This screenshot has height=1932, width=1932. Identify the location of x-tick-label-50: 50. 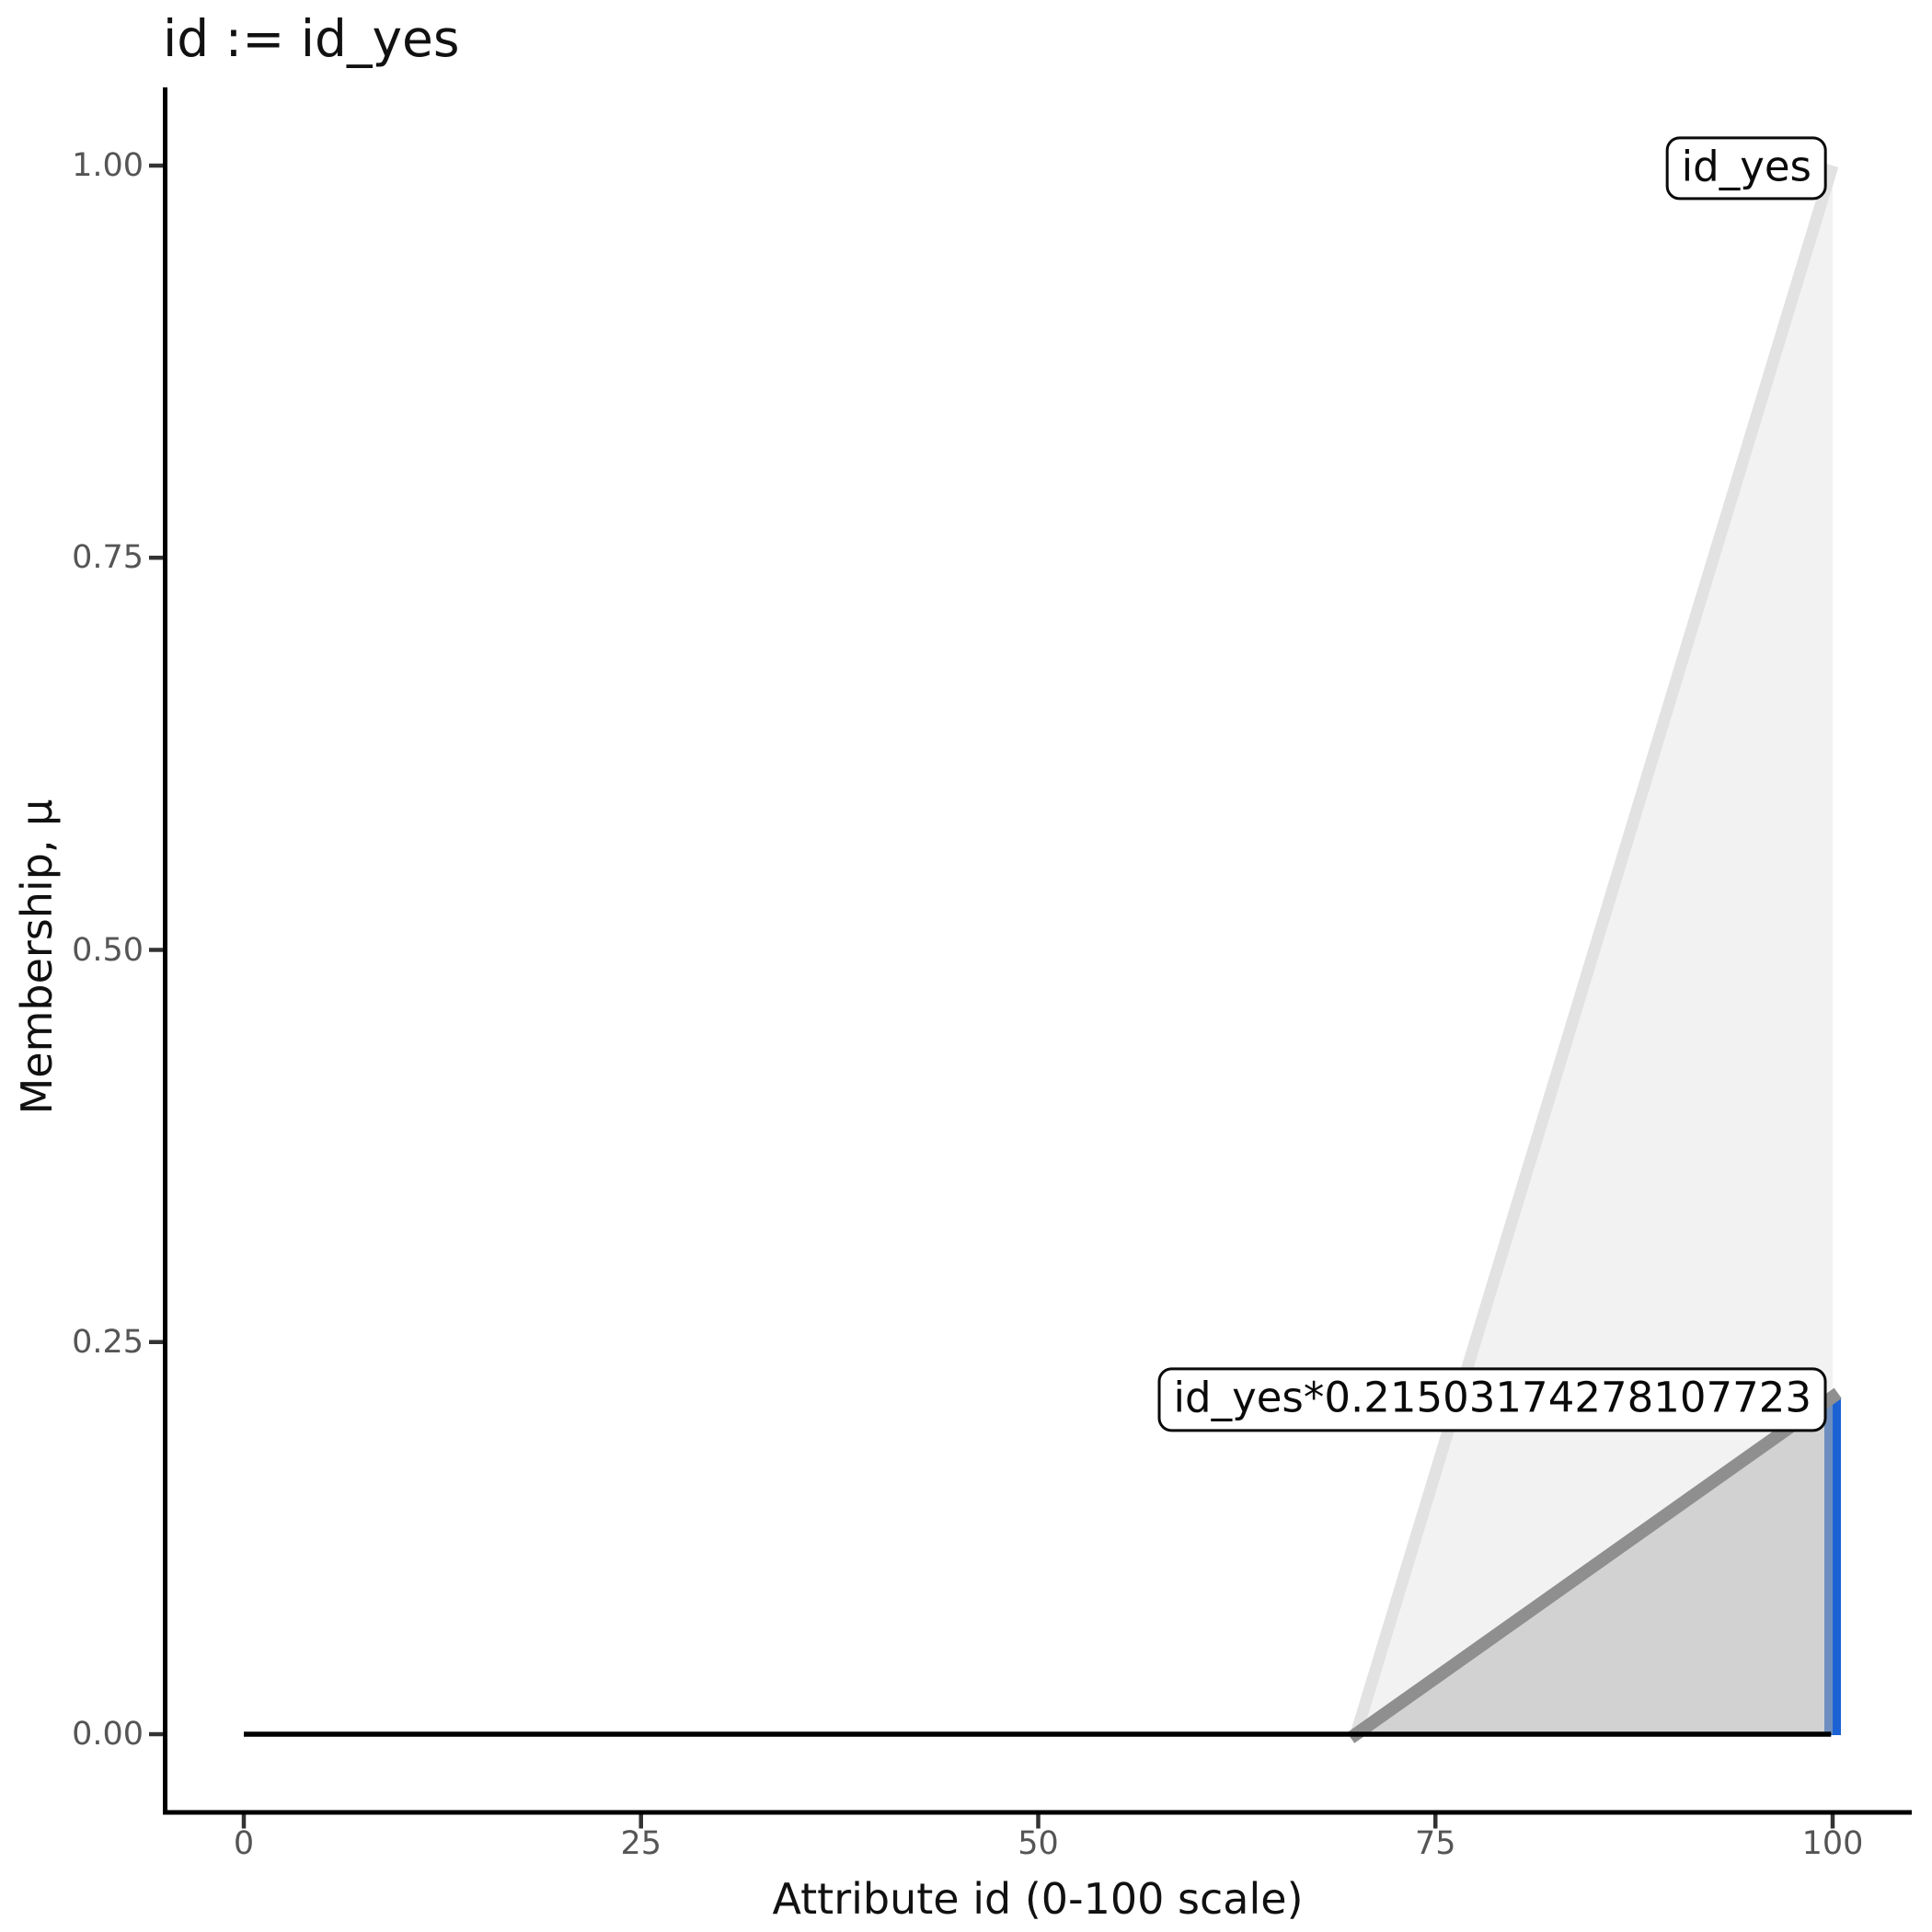
(1038, 1843).